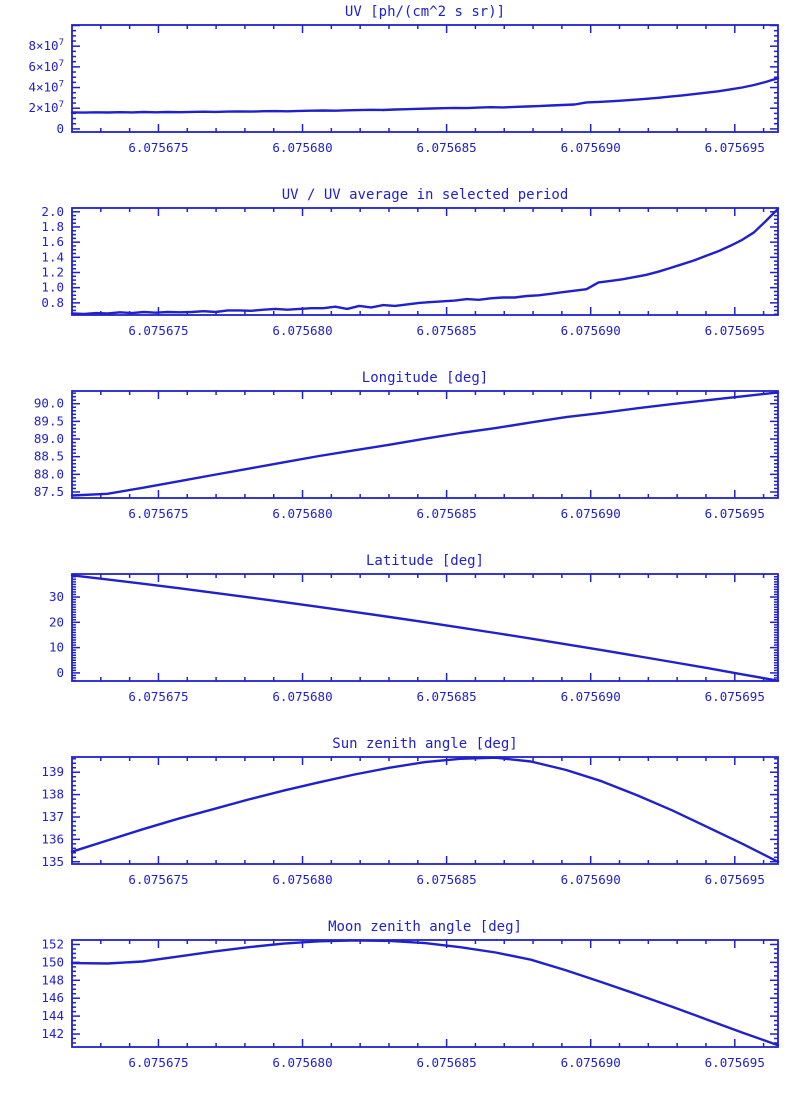 This screenshot has height=1100, width=800. What do you see at coordinates (52, 771) in the screenshot?
I see `y-tick-label: 139` at bounding box center [52, 771].